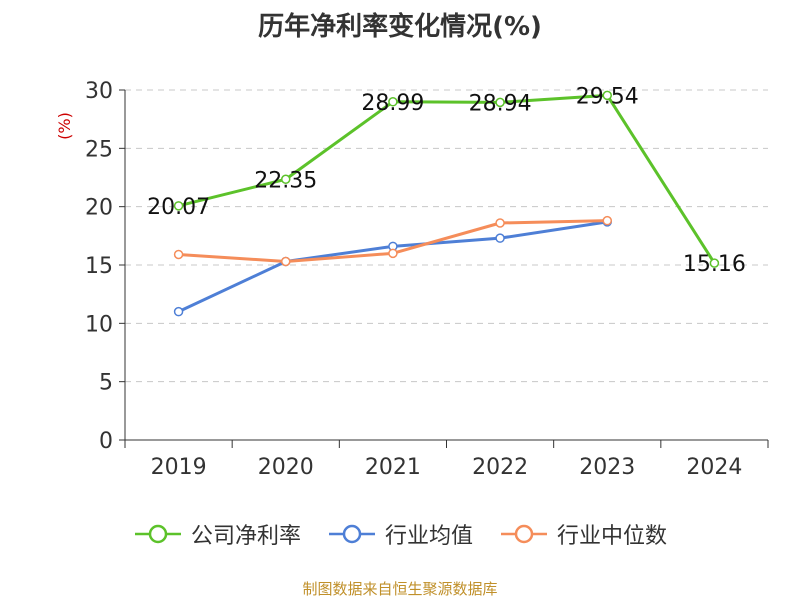  I want to click on y-axis-label: (%), so click(64, 126).